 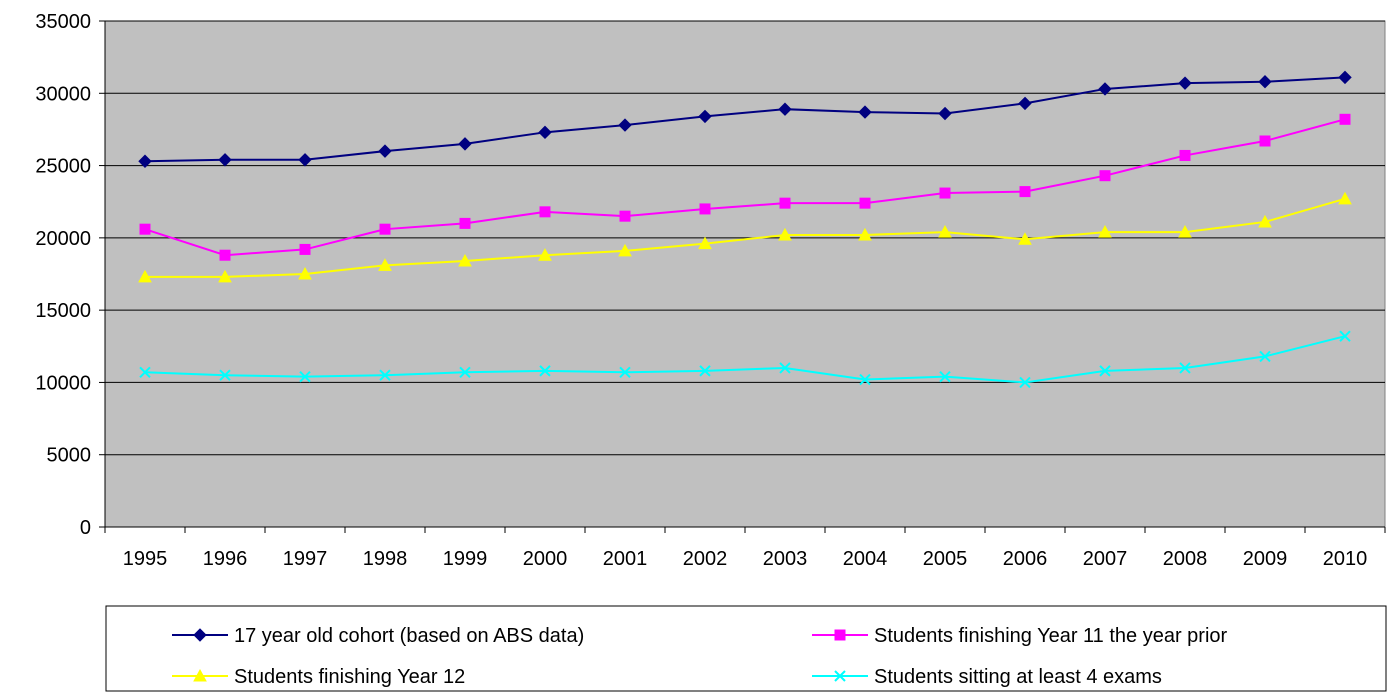 What do you see at coordinates (1105, 559) in the screenshot?
I see `x-tick-label: 2007` at bounding box center [1105, 559].